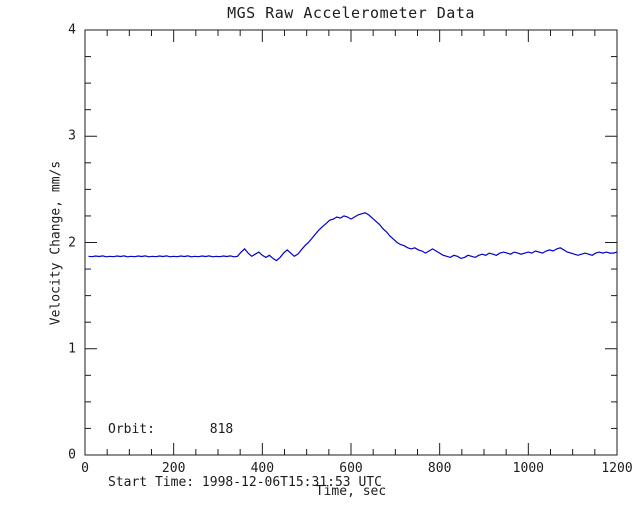 This screenshot has height=512, width=640. I want to click on x-tick-label: 400, so click(262, 468).